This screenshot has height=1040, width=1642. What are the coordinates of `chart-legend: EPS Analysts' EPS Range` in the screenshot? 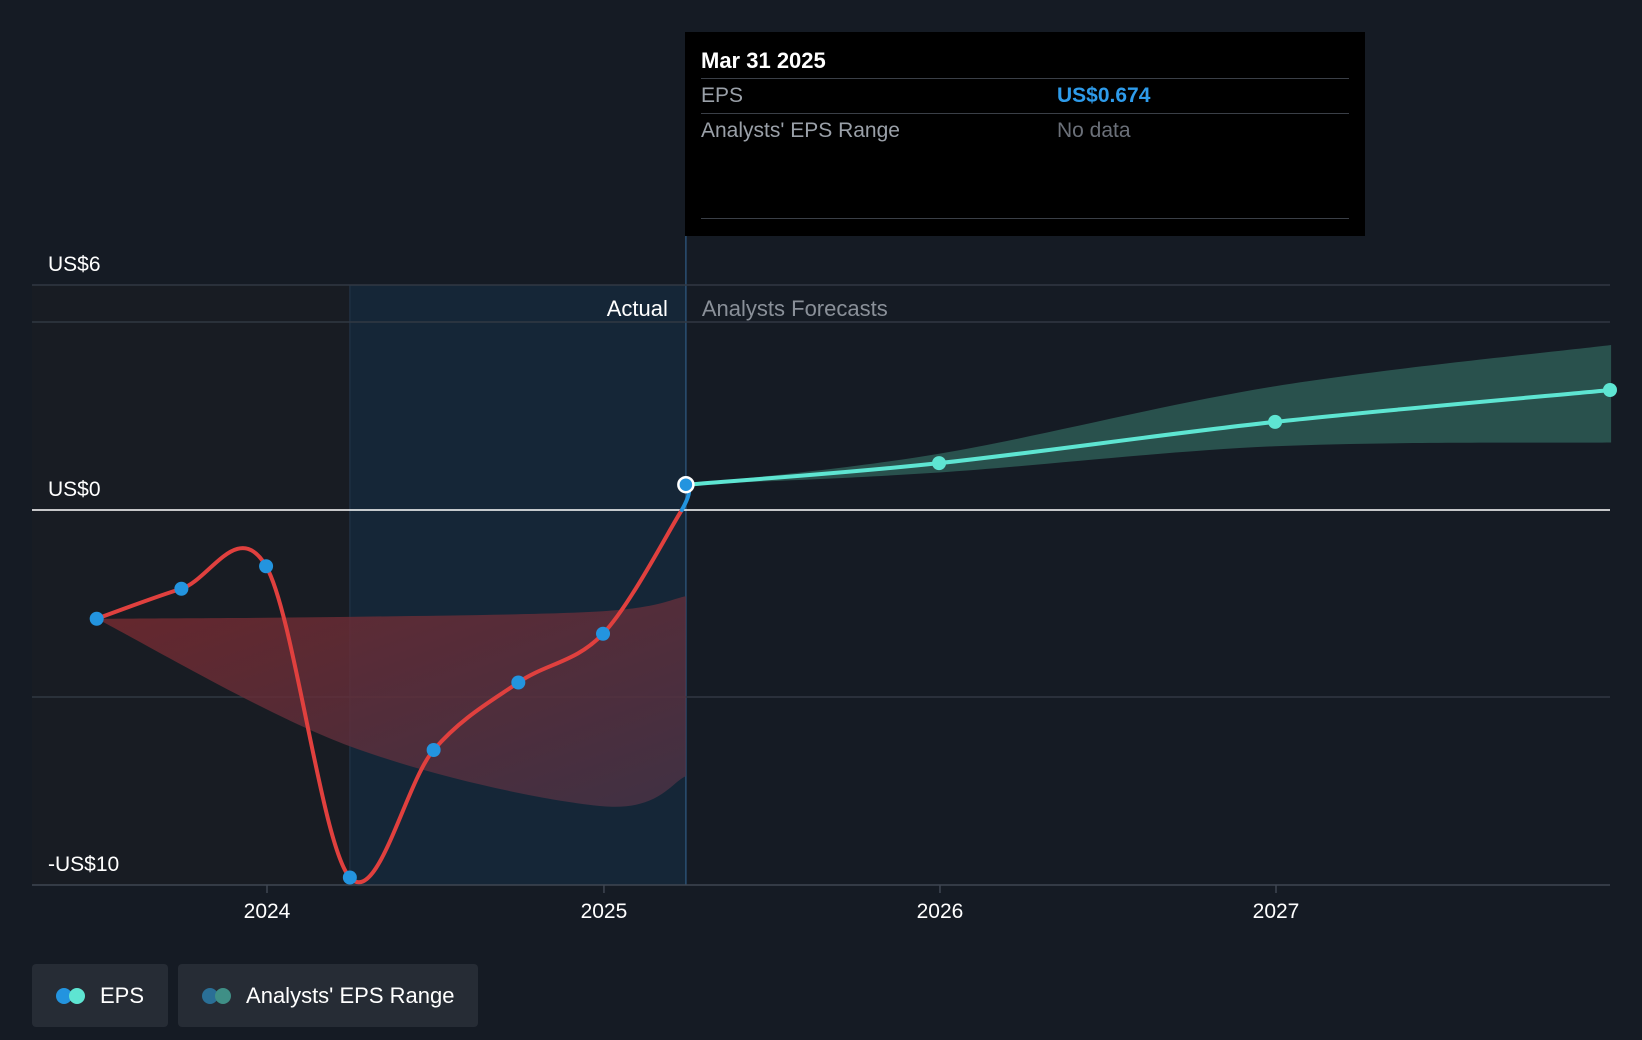 It's located at (255, 995).